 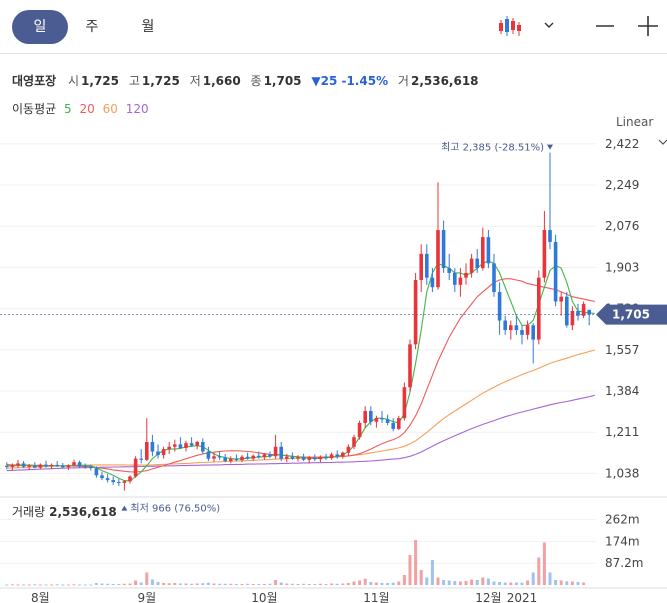 I want to click on tab-daily: 일, so click(x=40, y=27).